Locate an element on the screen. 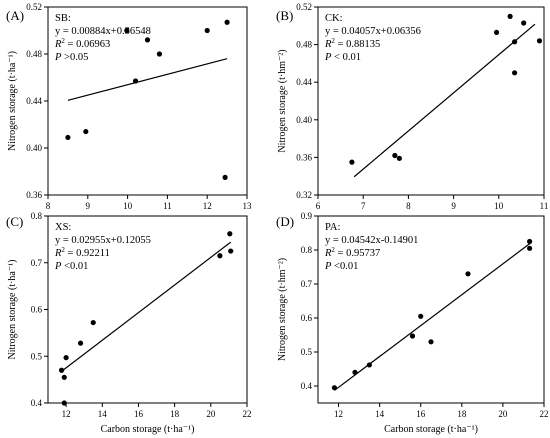 This screenshot has width=550, height=438. panel-label: (B) is located at coordinates (284, 15).